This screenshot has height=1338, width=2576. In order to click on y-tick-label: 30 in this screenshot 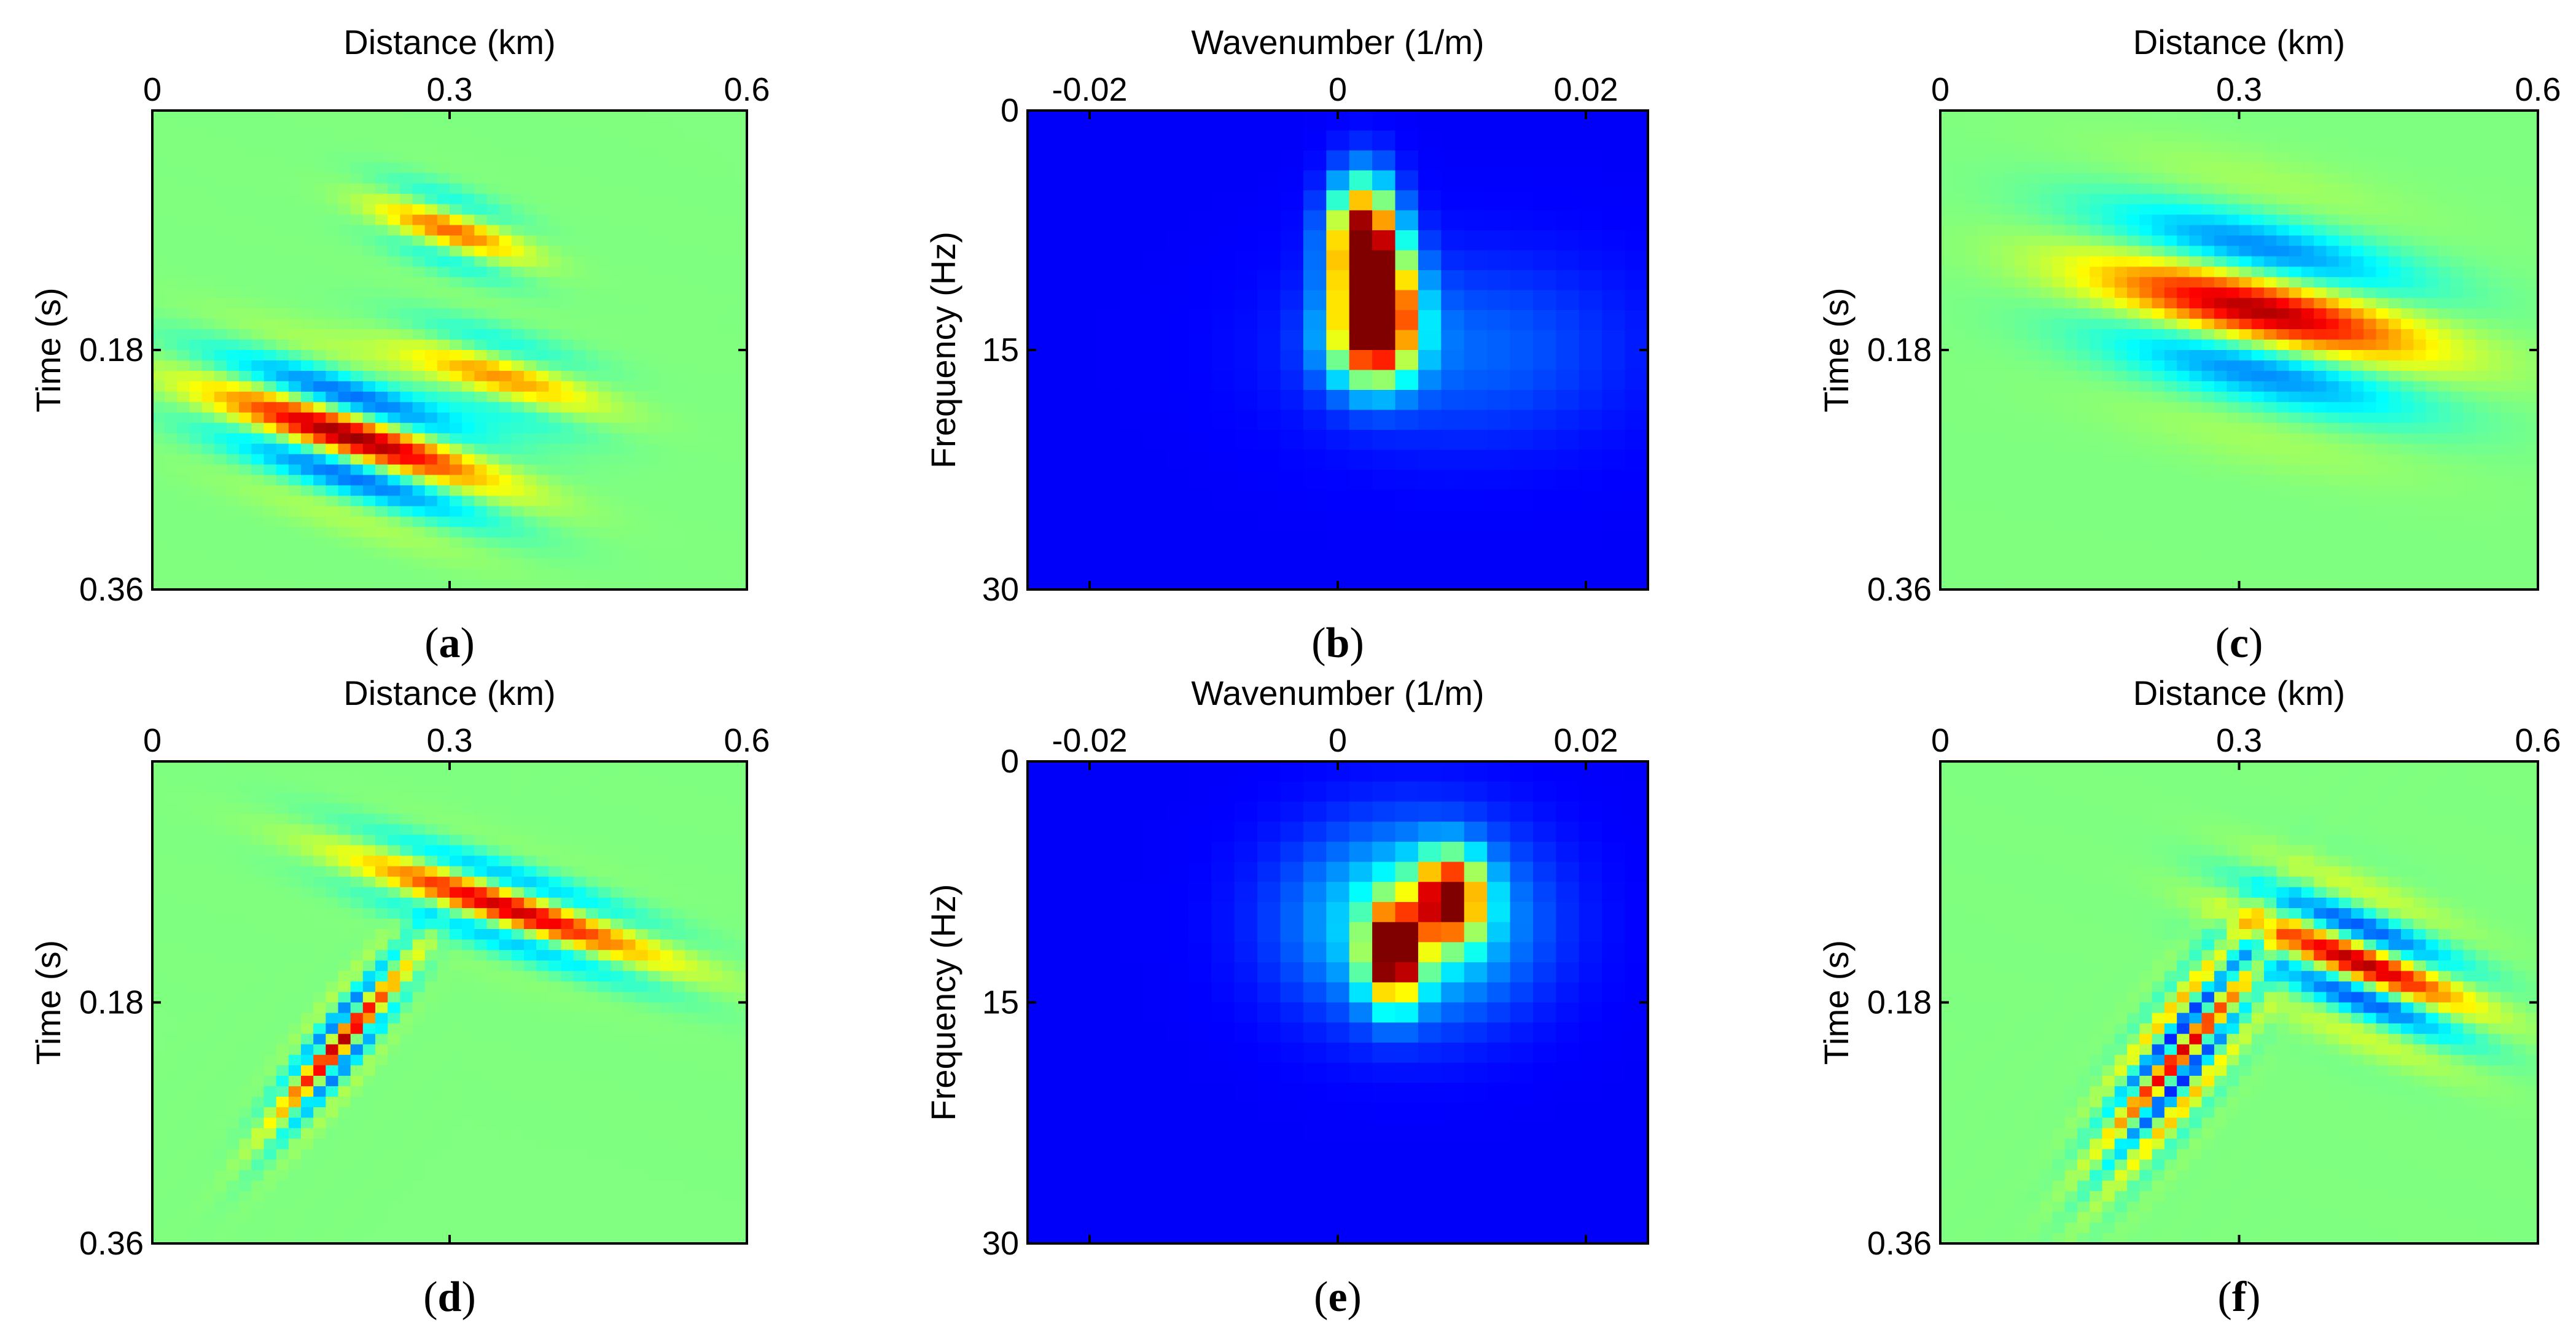, I will do `click(1000, 589)`.